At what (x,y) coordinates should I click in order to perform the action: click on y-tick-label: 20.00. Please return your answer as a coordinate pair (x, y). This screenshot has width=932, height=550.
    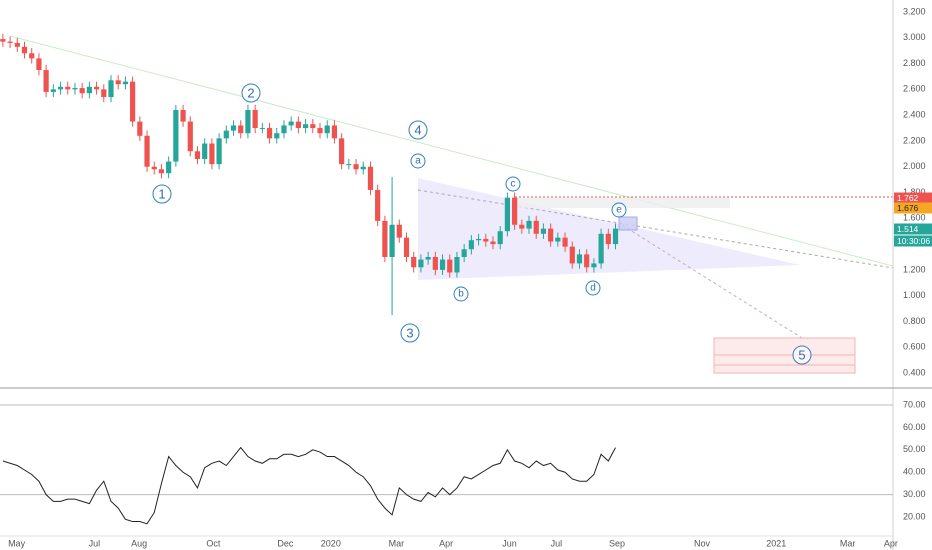
    Looking at the image, I should click on (914, 516).